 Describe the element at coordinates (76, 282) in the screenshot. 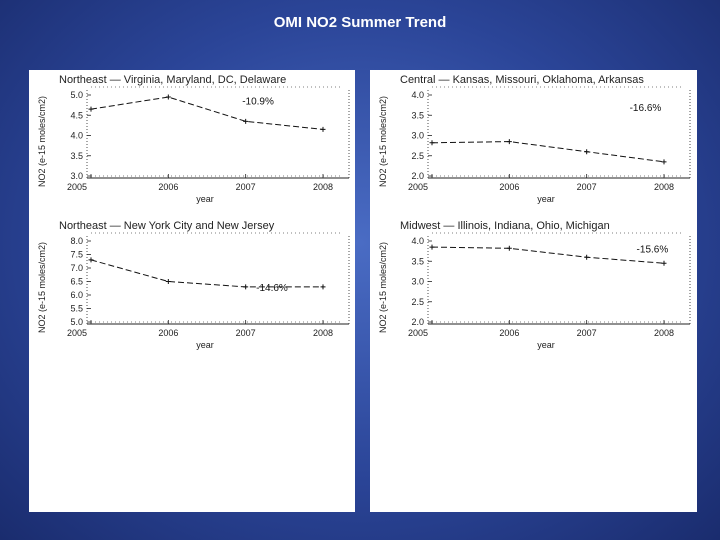

I see `y-tick-label: 6.5` at that location.